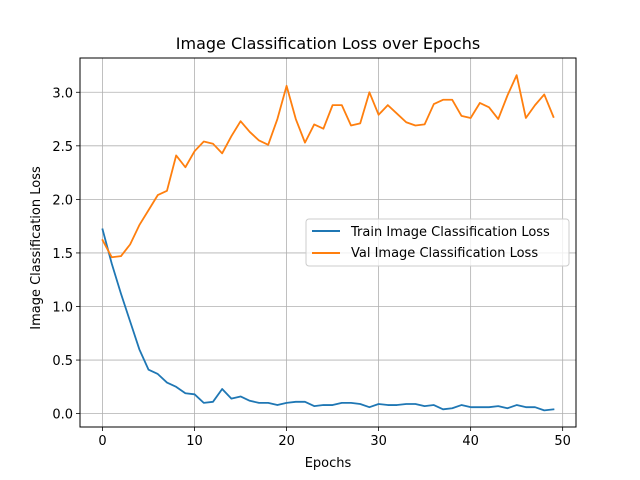 This screenshot has height=480, width=640. I want to click on x-tick-label: 50, so click(562, 441).